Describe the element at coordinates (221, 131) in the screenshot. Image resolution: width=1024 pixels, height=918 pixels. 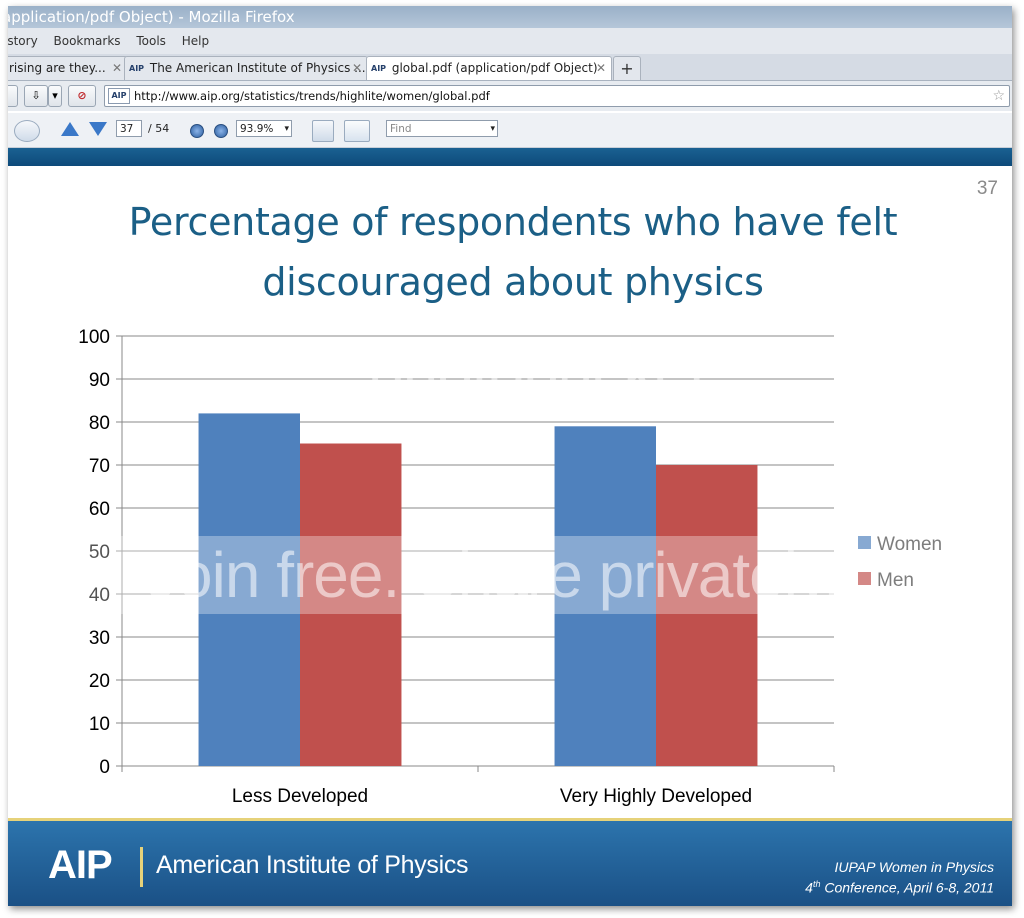
I see `zoom-in-icon` at that location.